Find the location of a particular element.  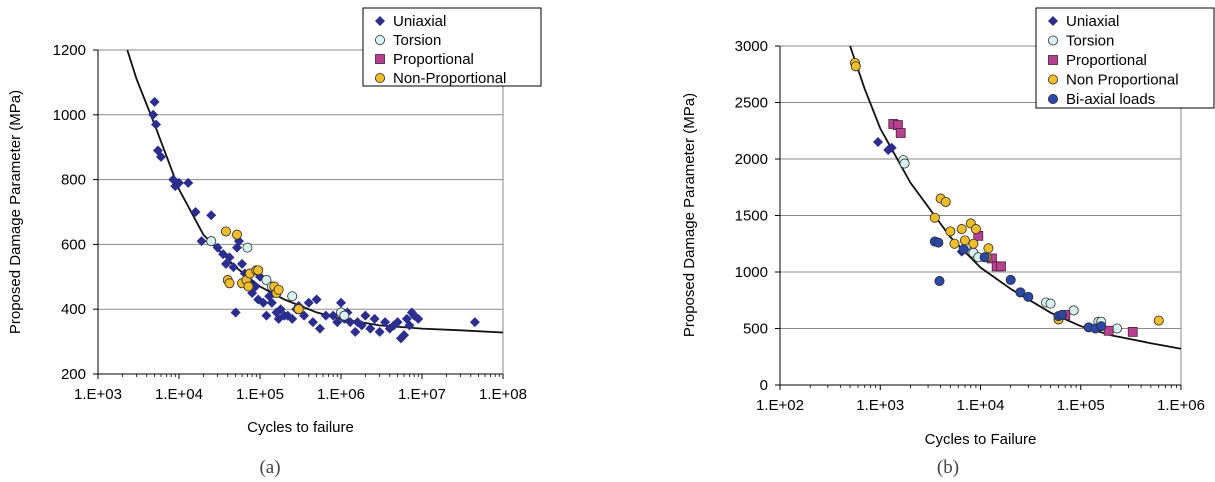

x-axis-label: Cycles to Failure is located at coordinates (981, 439).